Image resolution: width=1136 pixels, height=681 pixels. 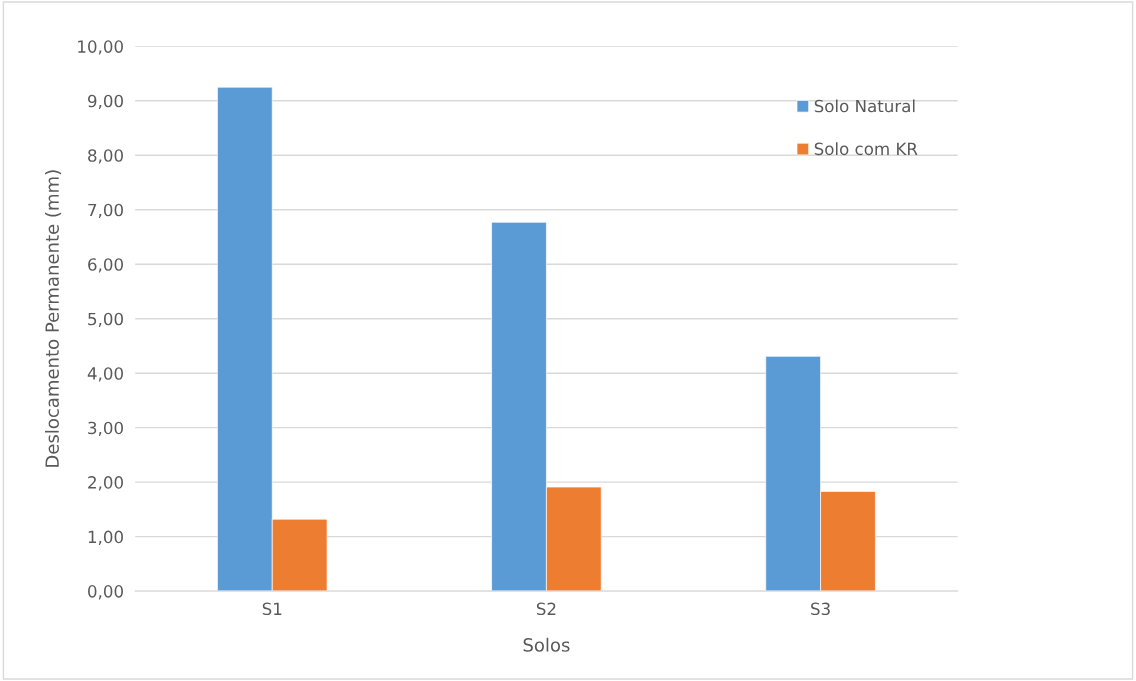 What do you see at coordinates (820, 609) in the screenshot?
I see `x-tick-label: S3` at bounding box center [820, 609].